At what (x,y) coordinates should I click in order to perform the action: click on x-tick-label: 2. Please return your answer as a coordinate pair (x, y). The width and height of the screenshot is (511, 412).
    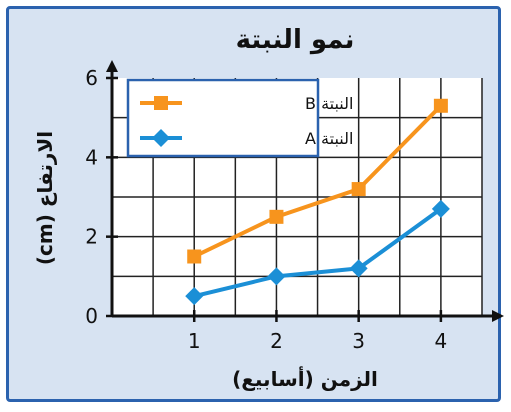
    Looking at the image, I should click on (276, 341).